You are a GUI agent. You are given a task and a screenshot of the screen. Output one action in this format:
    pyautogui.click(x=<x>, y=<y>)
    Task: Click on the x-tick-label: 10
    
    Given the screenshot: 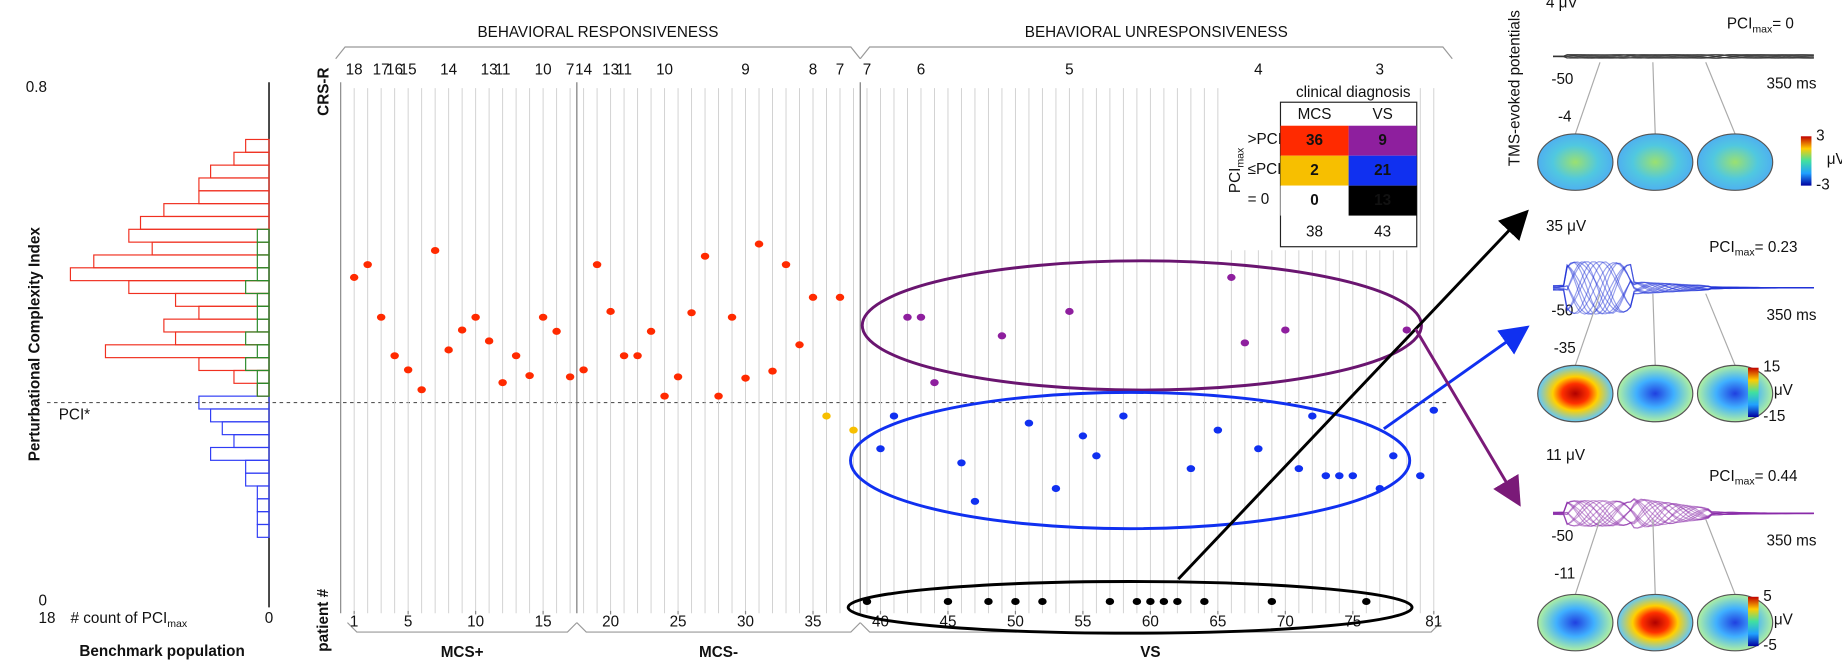 What is the action you would take?
    pyautogui.click(x=475, y=622)
    